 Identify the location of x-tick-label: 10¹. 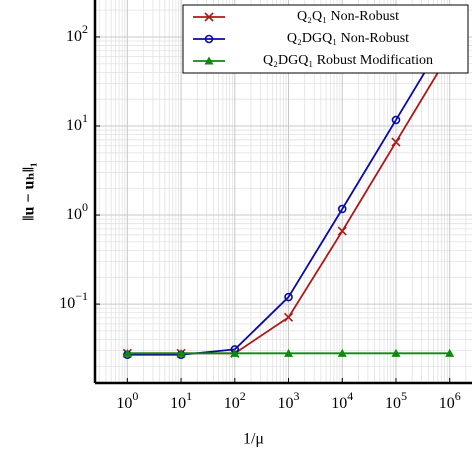
(181, 400).